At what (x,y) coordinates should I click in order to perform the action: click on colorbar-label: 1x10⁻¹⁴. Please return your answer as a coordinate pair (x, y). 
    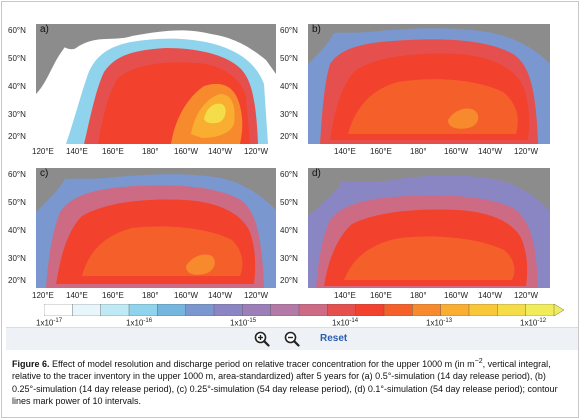
    Looking at the image, I should click on (345, 323).